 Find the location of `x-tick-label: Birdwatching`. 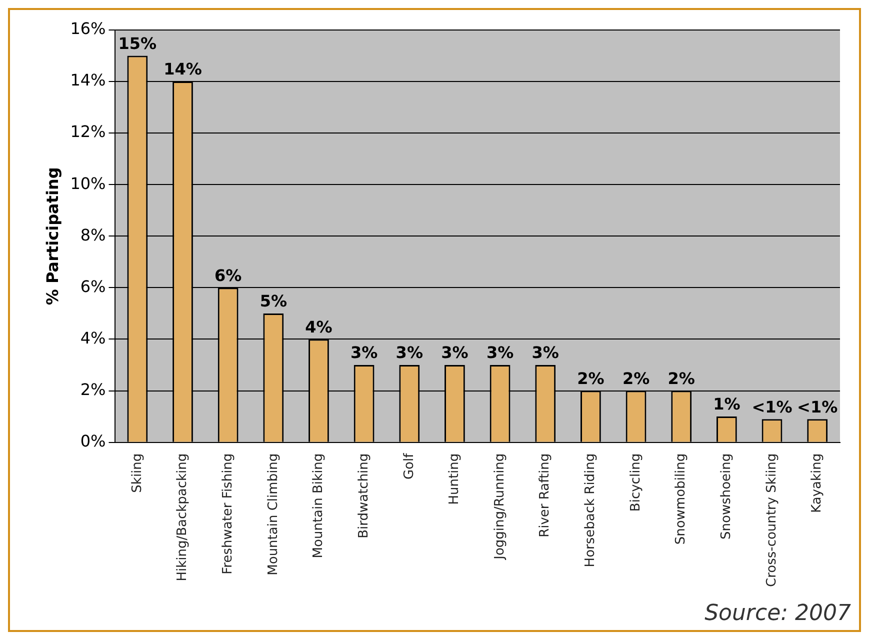

x-tick-label: Birdwatching is located at coordinates (364, 495).